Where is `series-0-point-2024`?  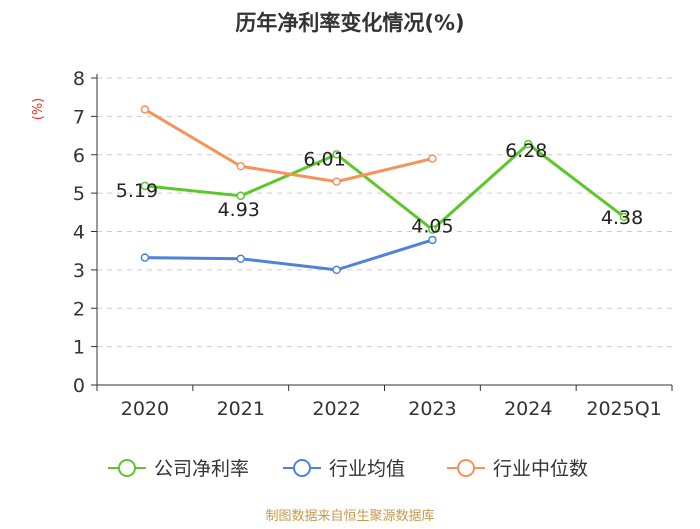 series-0-point-2024 is located at coordinates (528, 144).